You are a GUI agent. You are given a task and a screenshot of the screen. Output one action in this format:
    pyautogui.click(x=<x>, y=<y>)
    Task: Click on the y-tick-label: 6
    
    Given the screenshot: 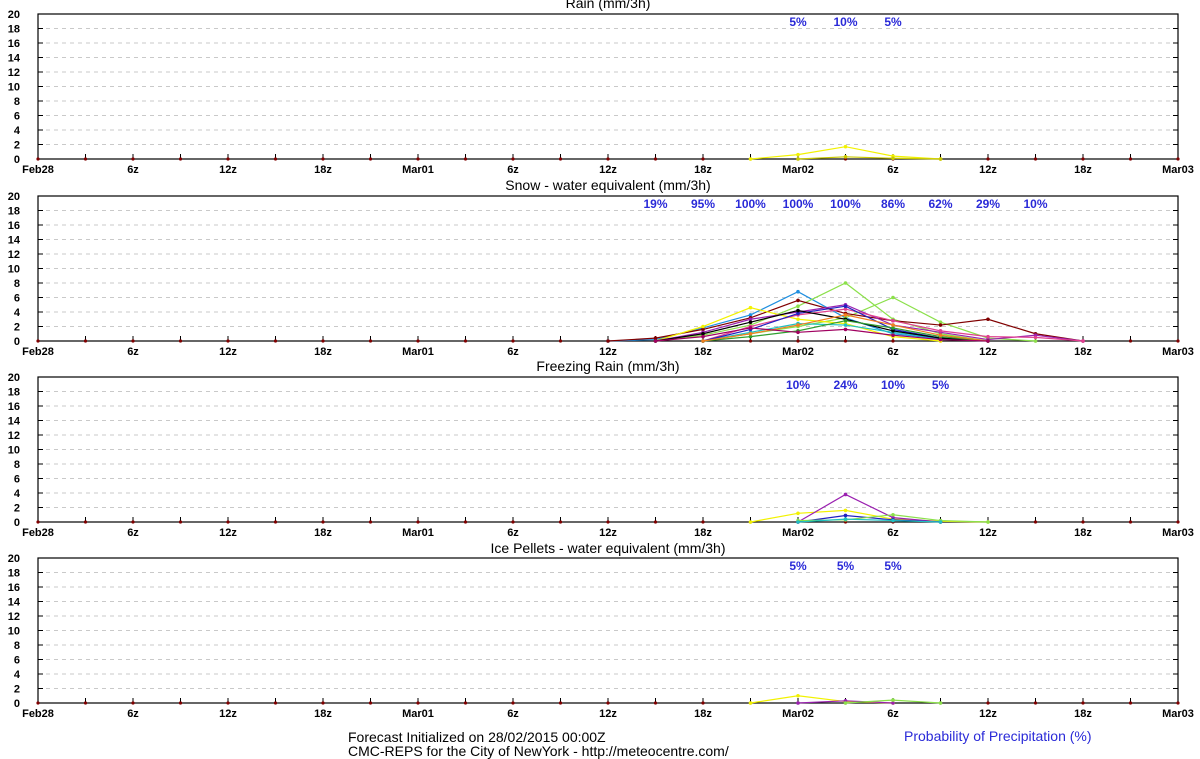 What is the action you would take?
    pyautogui.click(x=17, y=299)
    